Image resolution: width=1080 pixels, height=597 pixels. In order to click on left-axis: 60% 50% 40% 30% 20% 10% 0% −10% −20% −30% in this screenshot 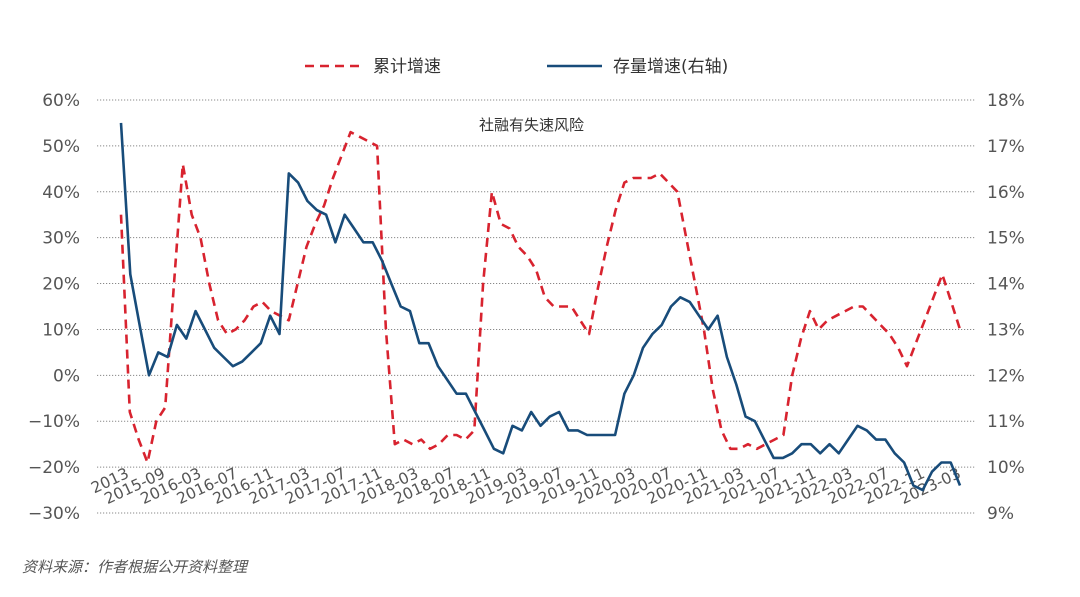, I will do `click(54, 307)`.